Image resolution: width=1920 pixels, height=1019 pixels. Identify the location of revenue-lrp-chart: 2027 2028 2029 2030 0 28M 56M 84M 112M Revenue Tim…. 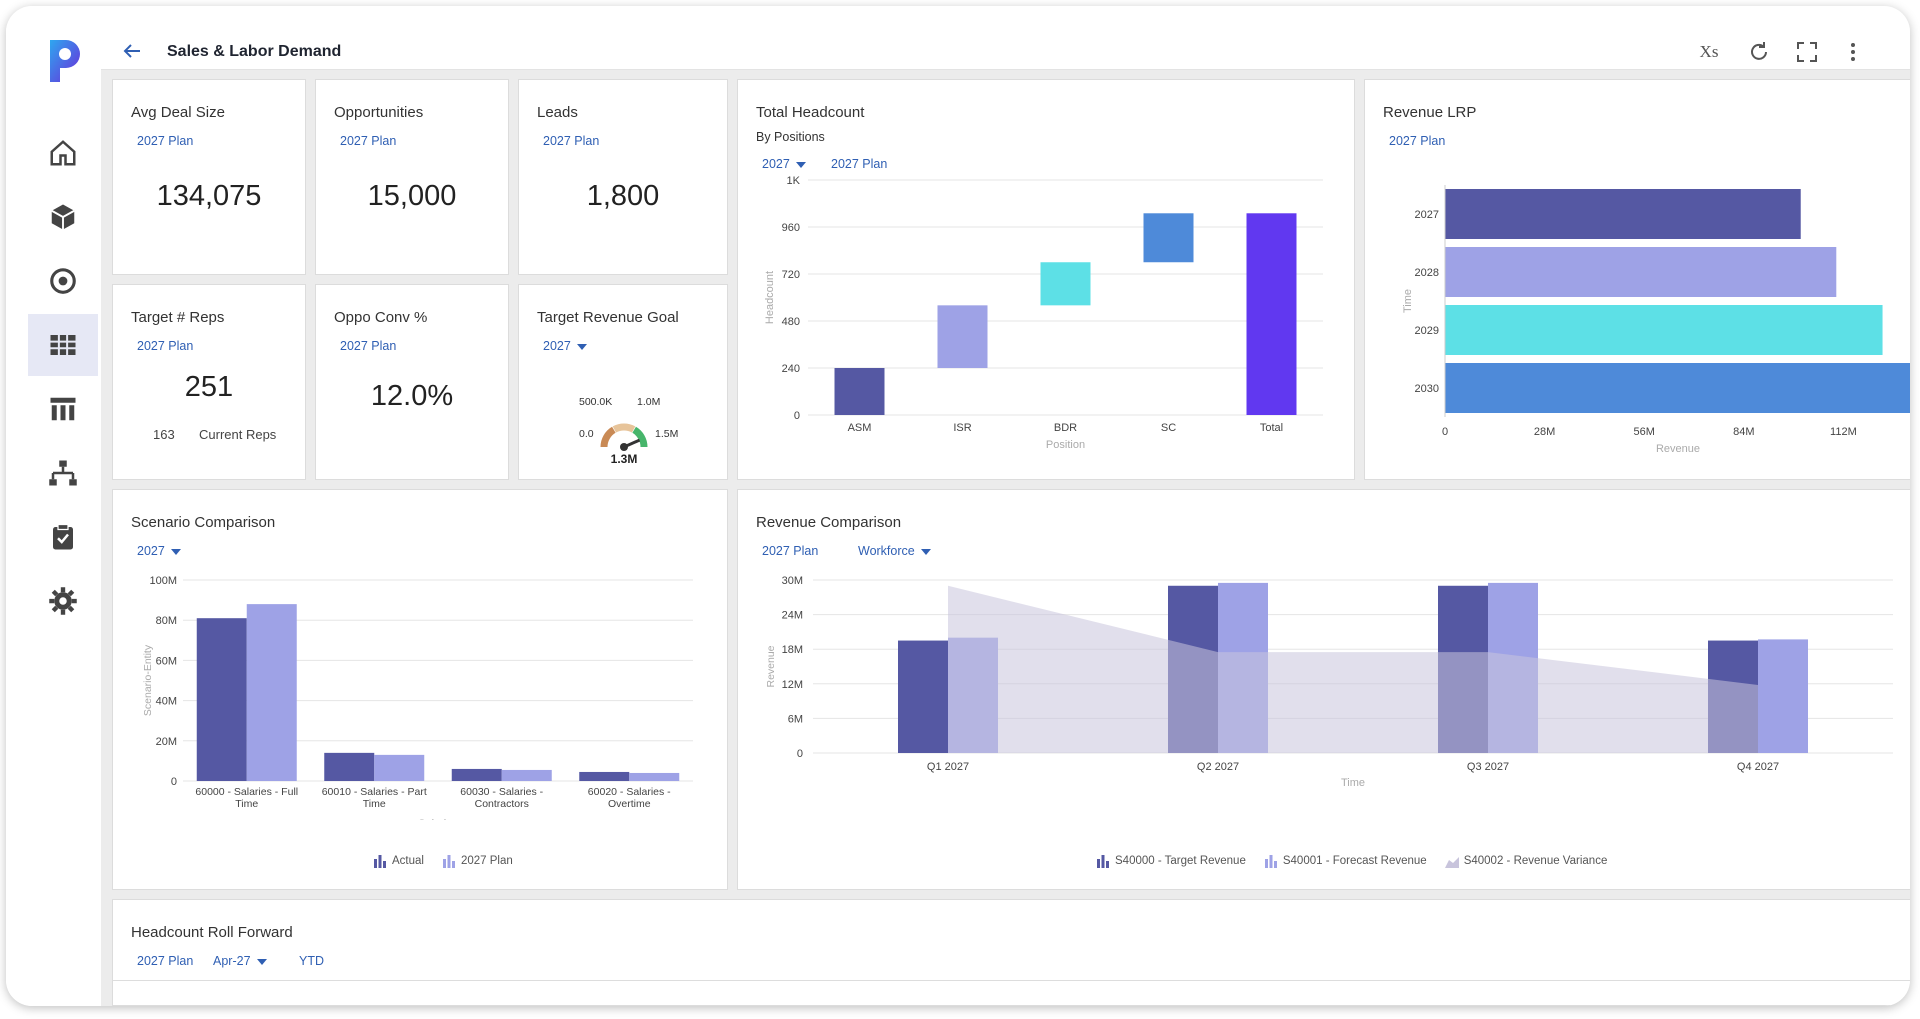
(1656, 320).